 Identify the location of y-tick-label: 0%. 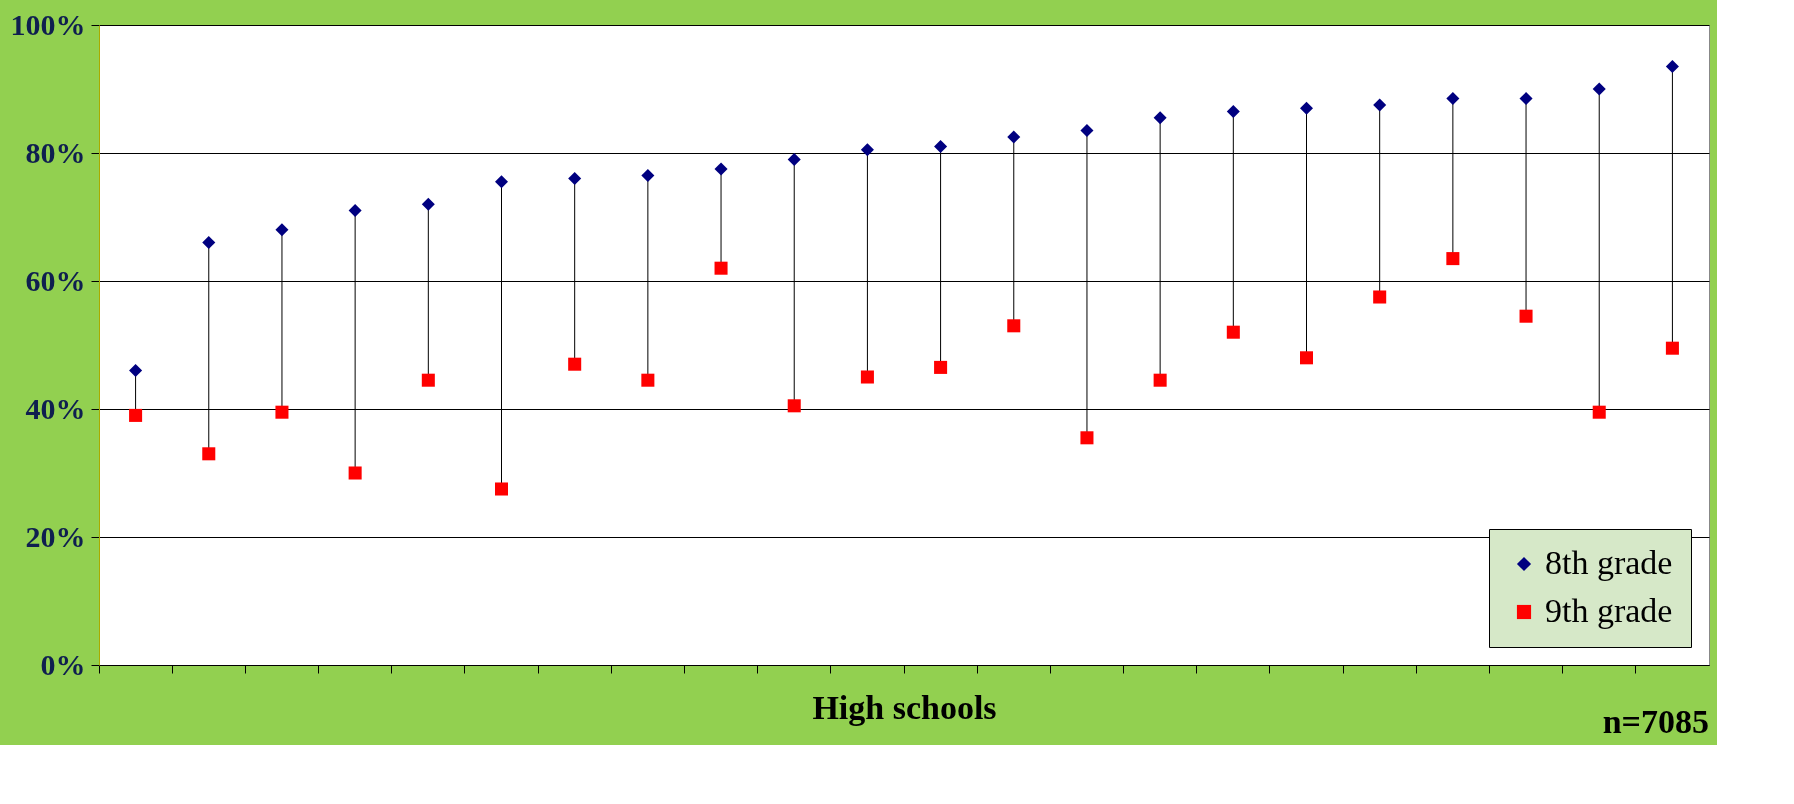
(63, 664).